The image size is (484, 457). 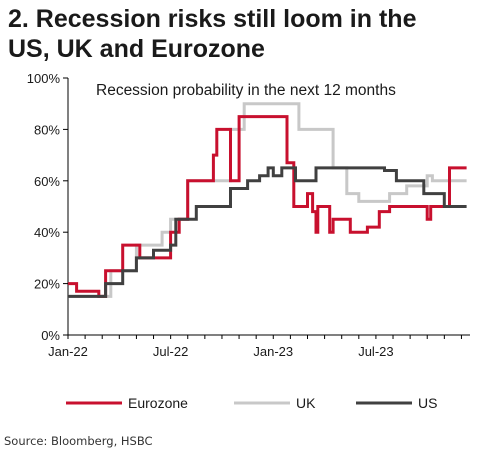 I want to click on y-tick-label: 100%, so click(x=44, y=78).